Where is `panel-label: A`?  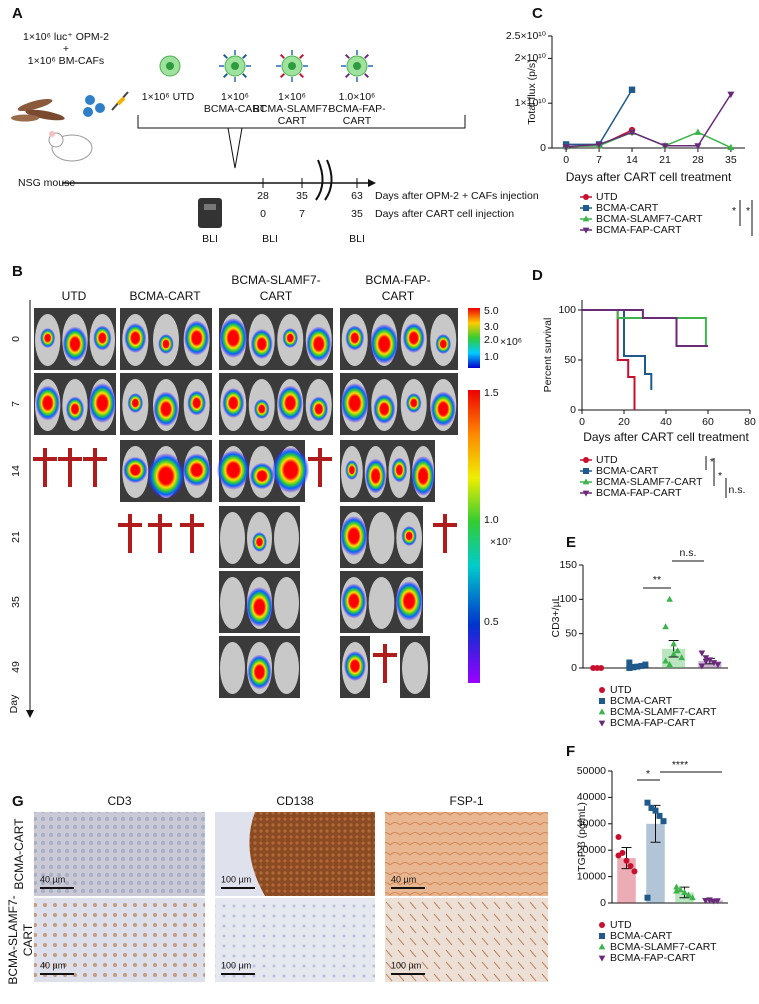 panel-label: A is located at coordinates (17, 13).